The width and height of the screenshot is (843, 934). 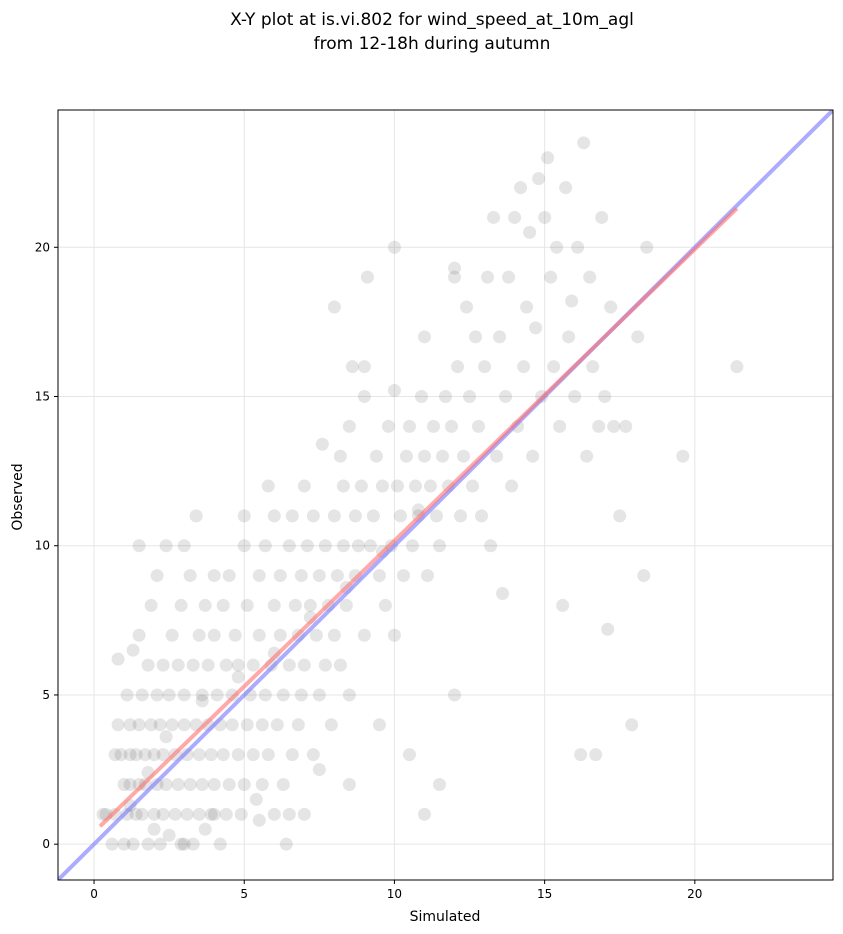 What do you see at coordinates (244, 894) in the screenshot?
I see `x-tick-label: 5` at bounding box center [244, 894].